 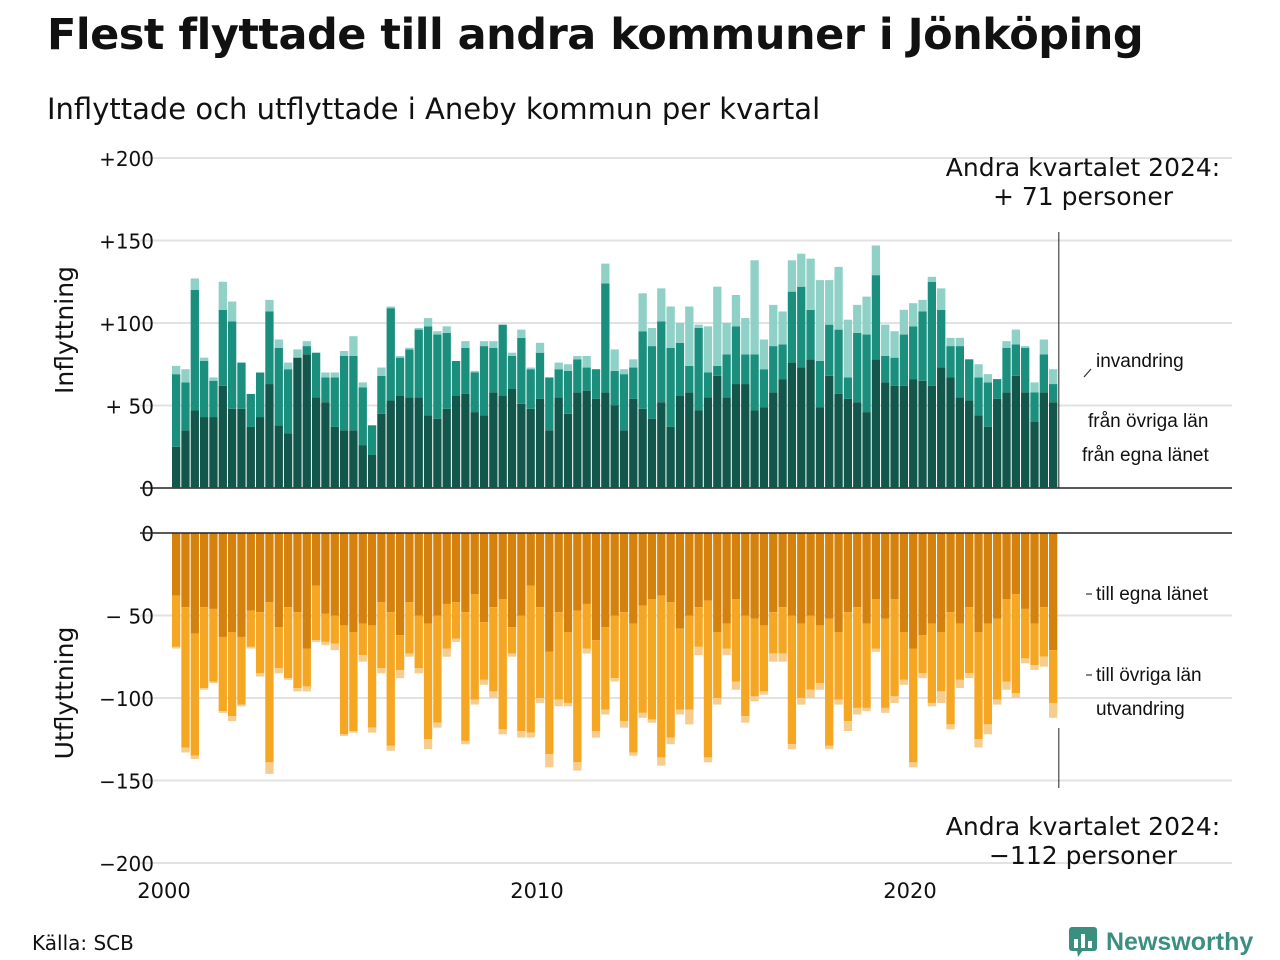 What do you see at coordinates (1083, 942) in the screenshot?
I see `newsworthy-logo-icon` at bounding box center [1083, 942].